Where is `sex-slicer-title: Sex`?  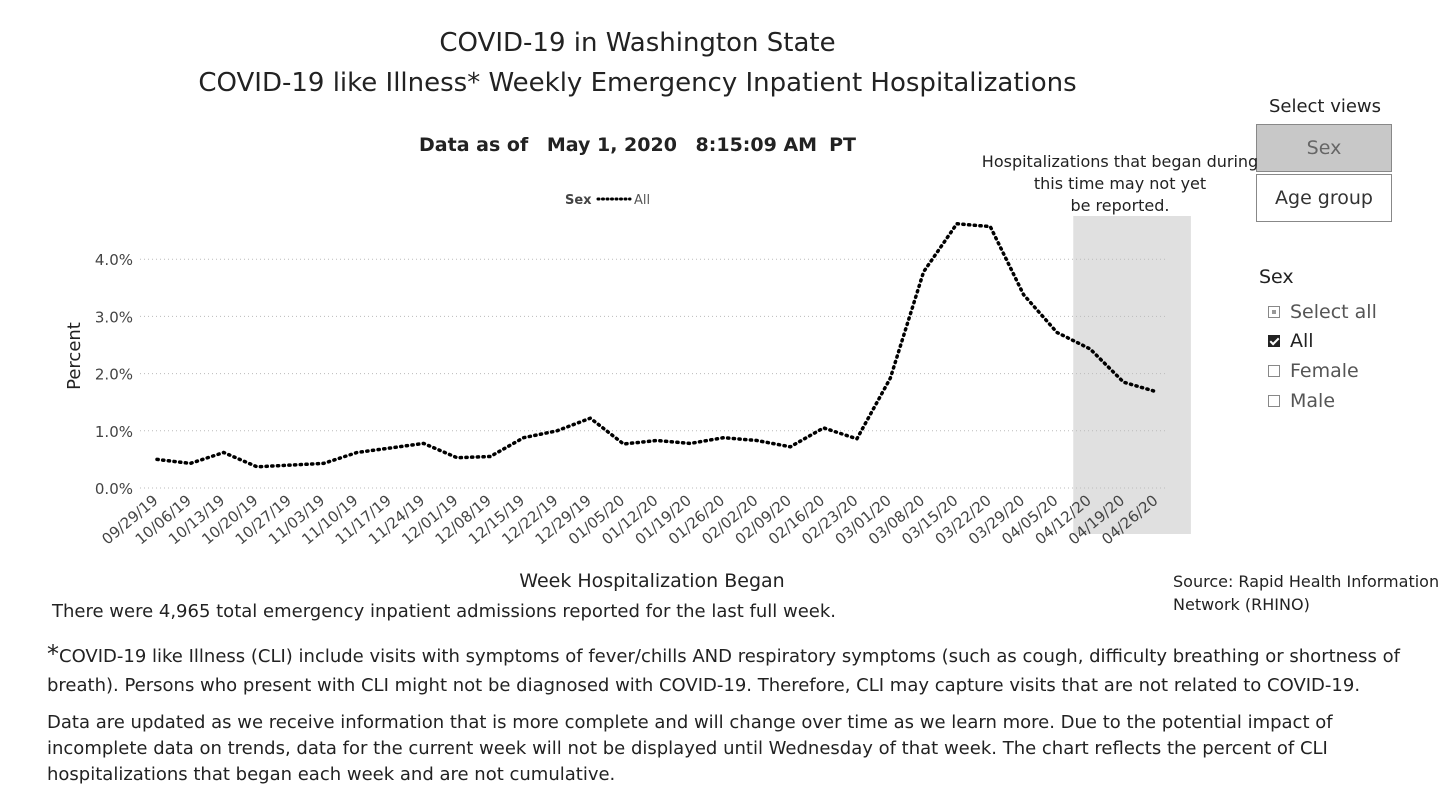
sex-slicer-title: Sex is located at coordinates (1276, 277).